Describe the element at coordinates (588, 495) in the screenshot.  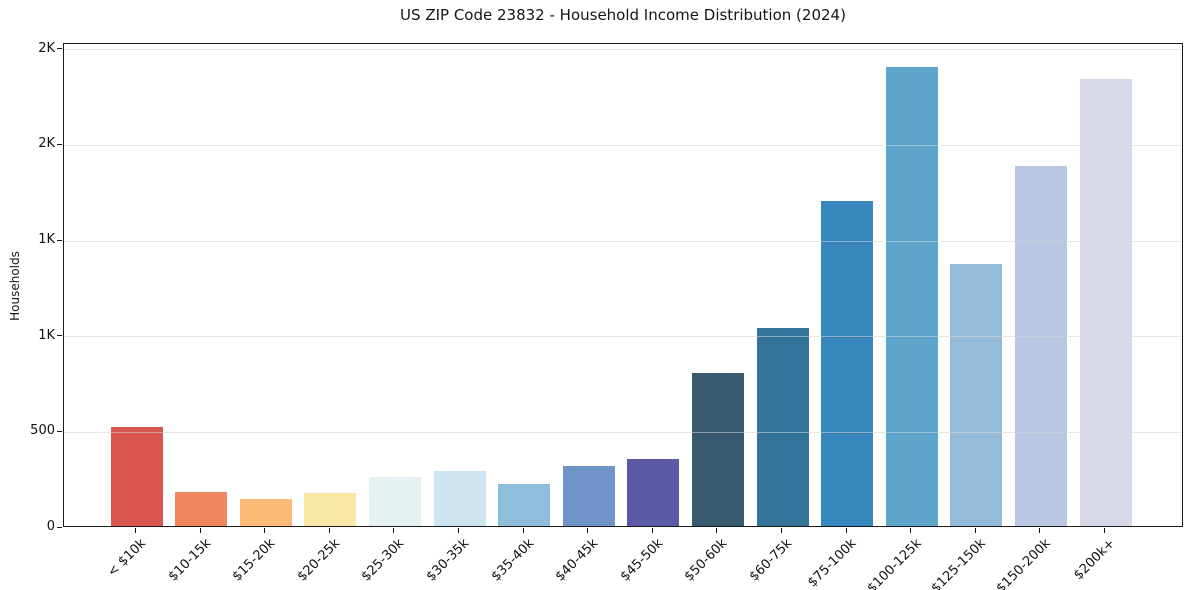
I see `bar-40-45k` at that location.